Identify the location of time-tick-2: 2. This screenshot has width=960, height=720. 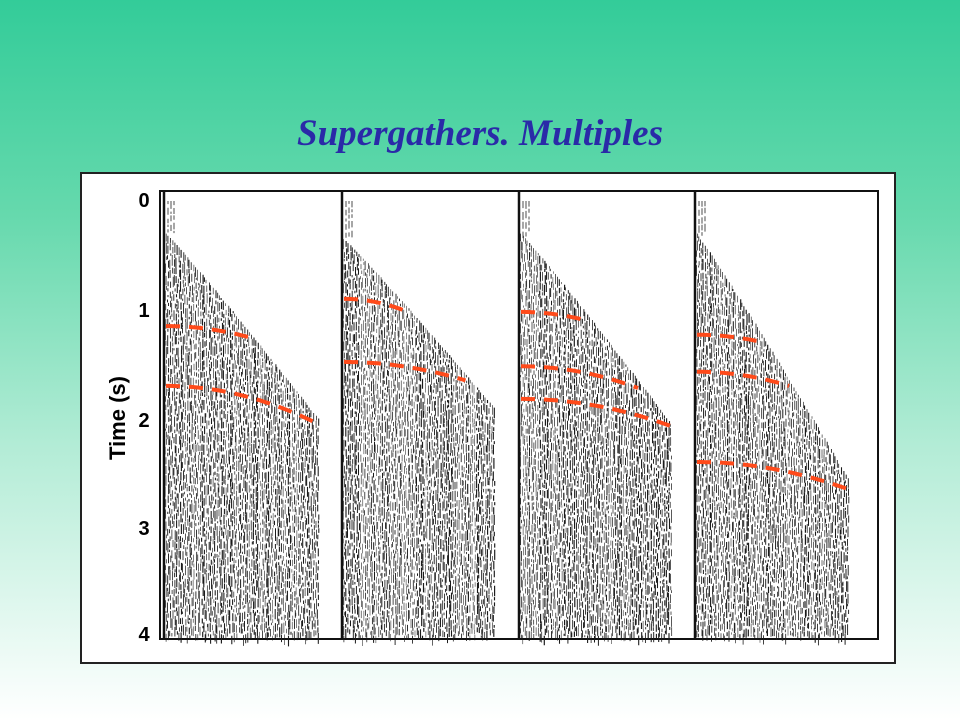
(144, 421).